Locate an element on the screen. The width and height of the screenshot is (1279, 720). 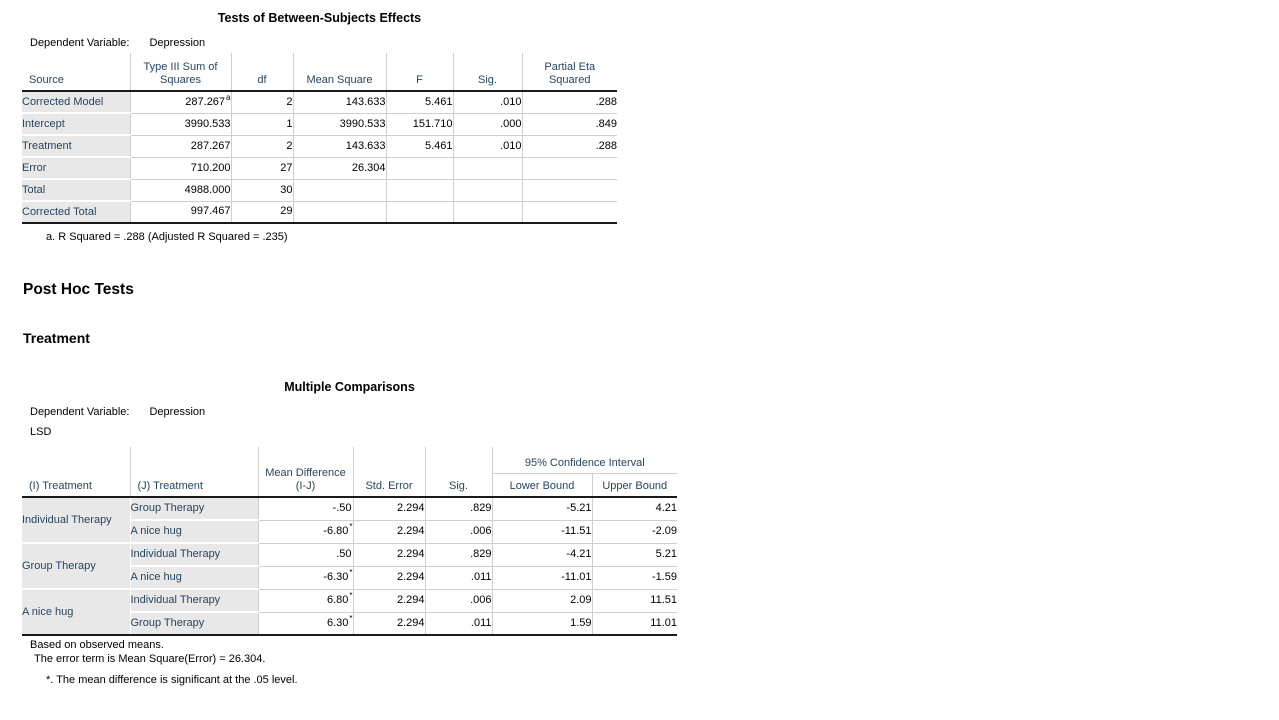
footnote-marker: a is located at coordinates (228, 98).